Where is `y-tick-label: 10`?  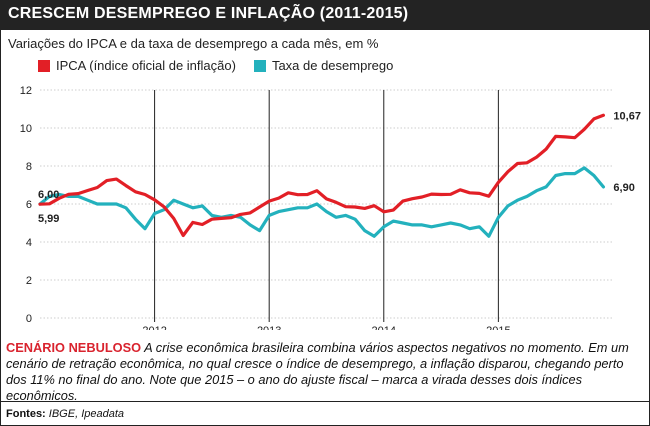 y-tick-label: 10 is located at coordinates (26, 129).